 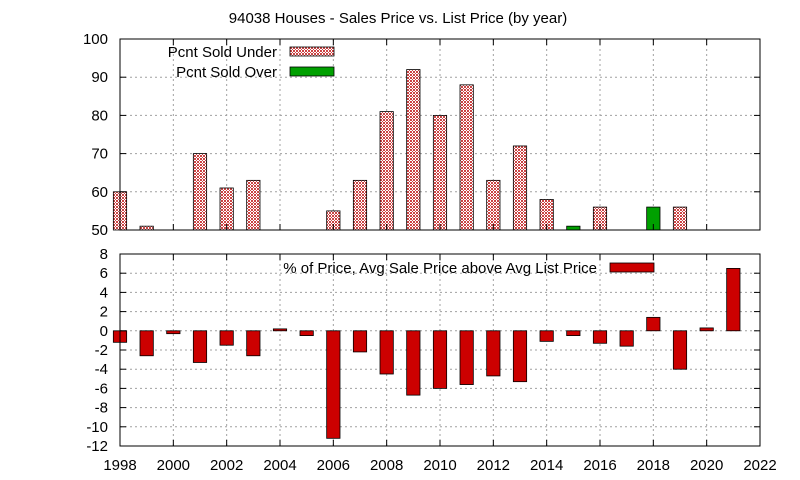 I want to click on x-tick-label: 1998, so click(x=119, y=465).